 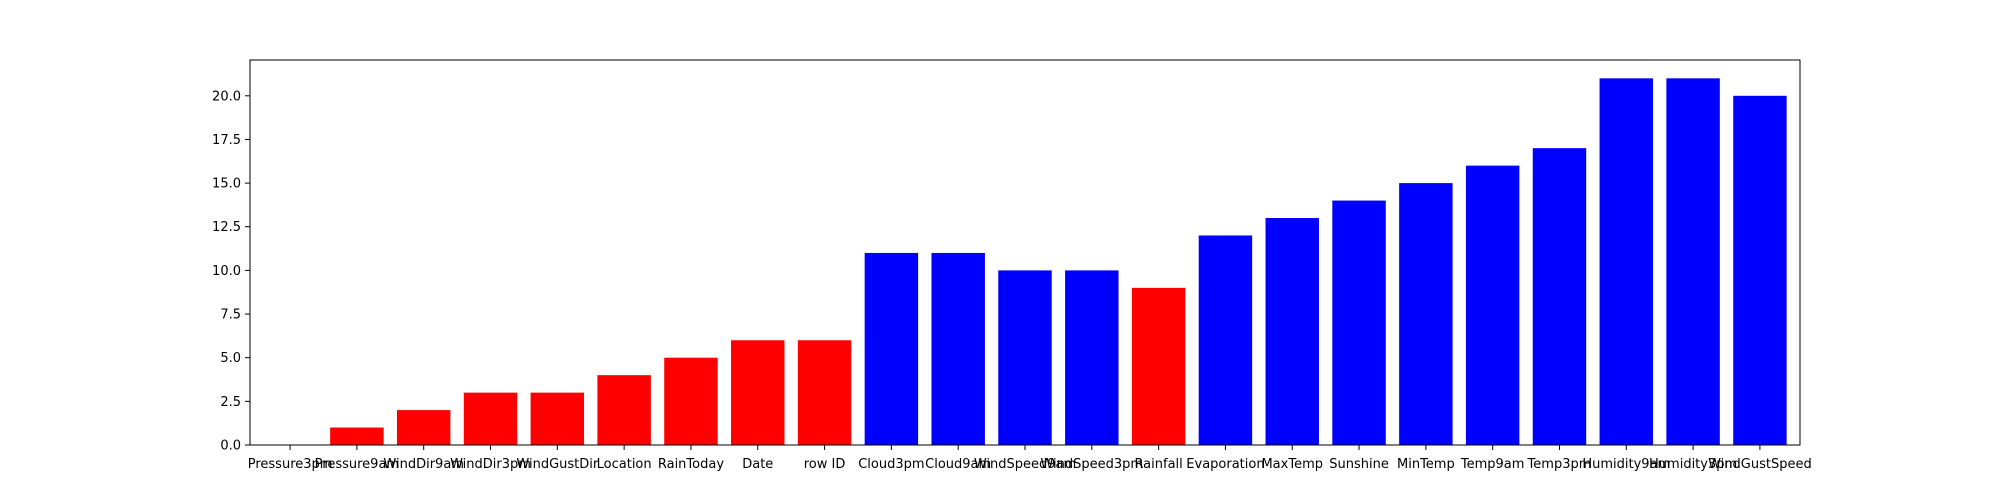 What do you see at coordinates (230, 358) in the screenshot?
I see `y-tick-label: 5.0` at bounding box center [230, 358].